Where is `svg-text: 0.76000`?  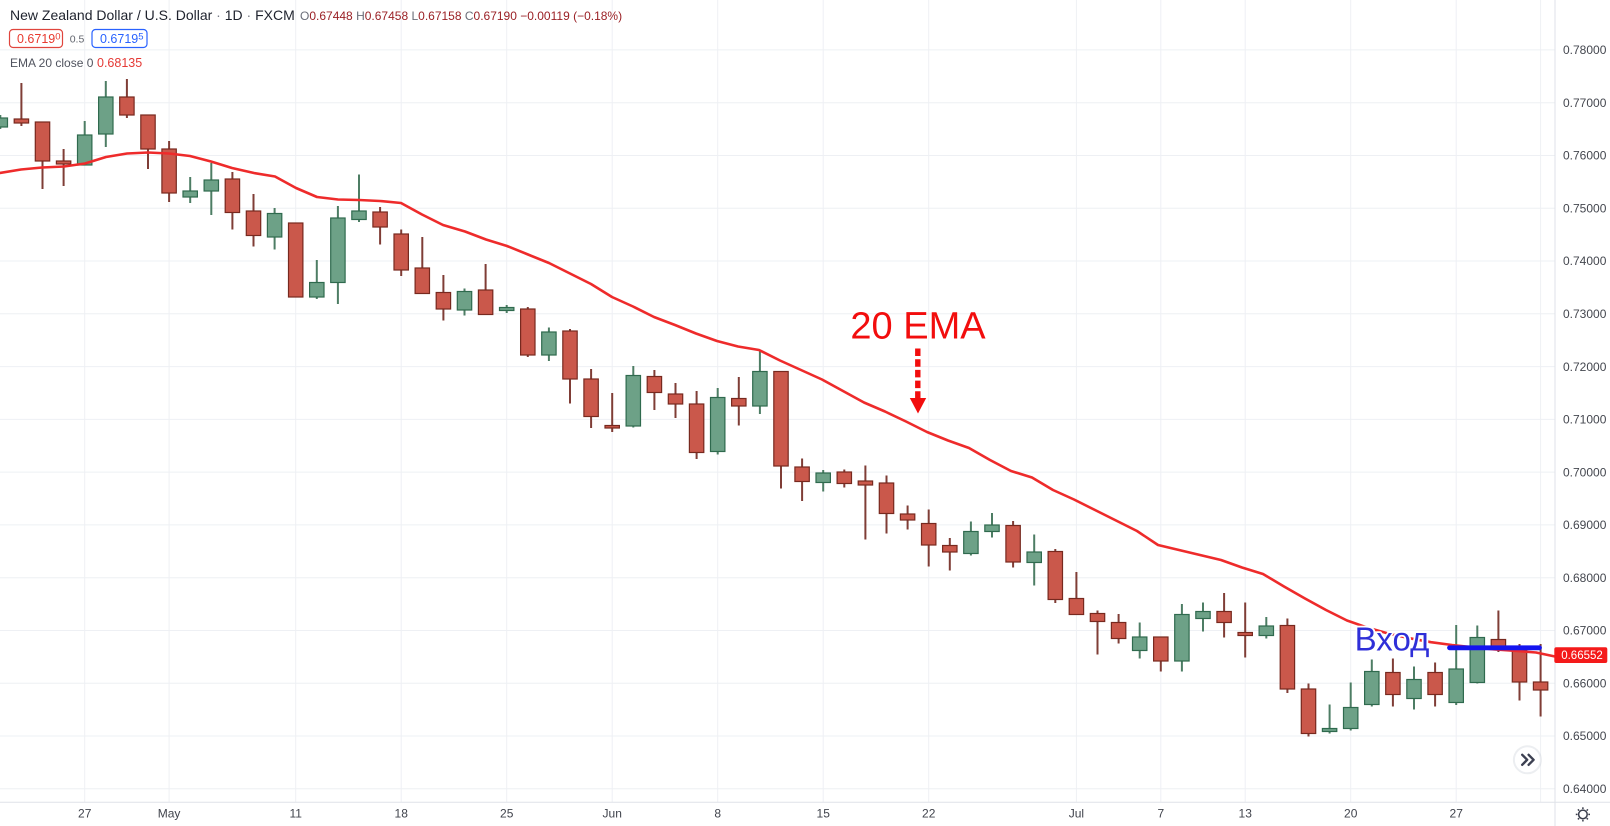 svg-text: 0.76000 is located at coordinates (1585, 156).